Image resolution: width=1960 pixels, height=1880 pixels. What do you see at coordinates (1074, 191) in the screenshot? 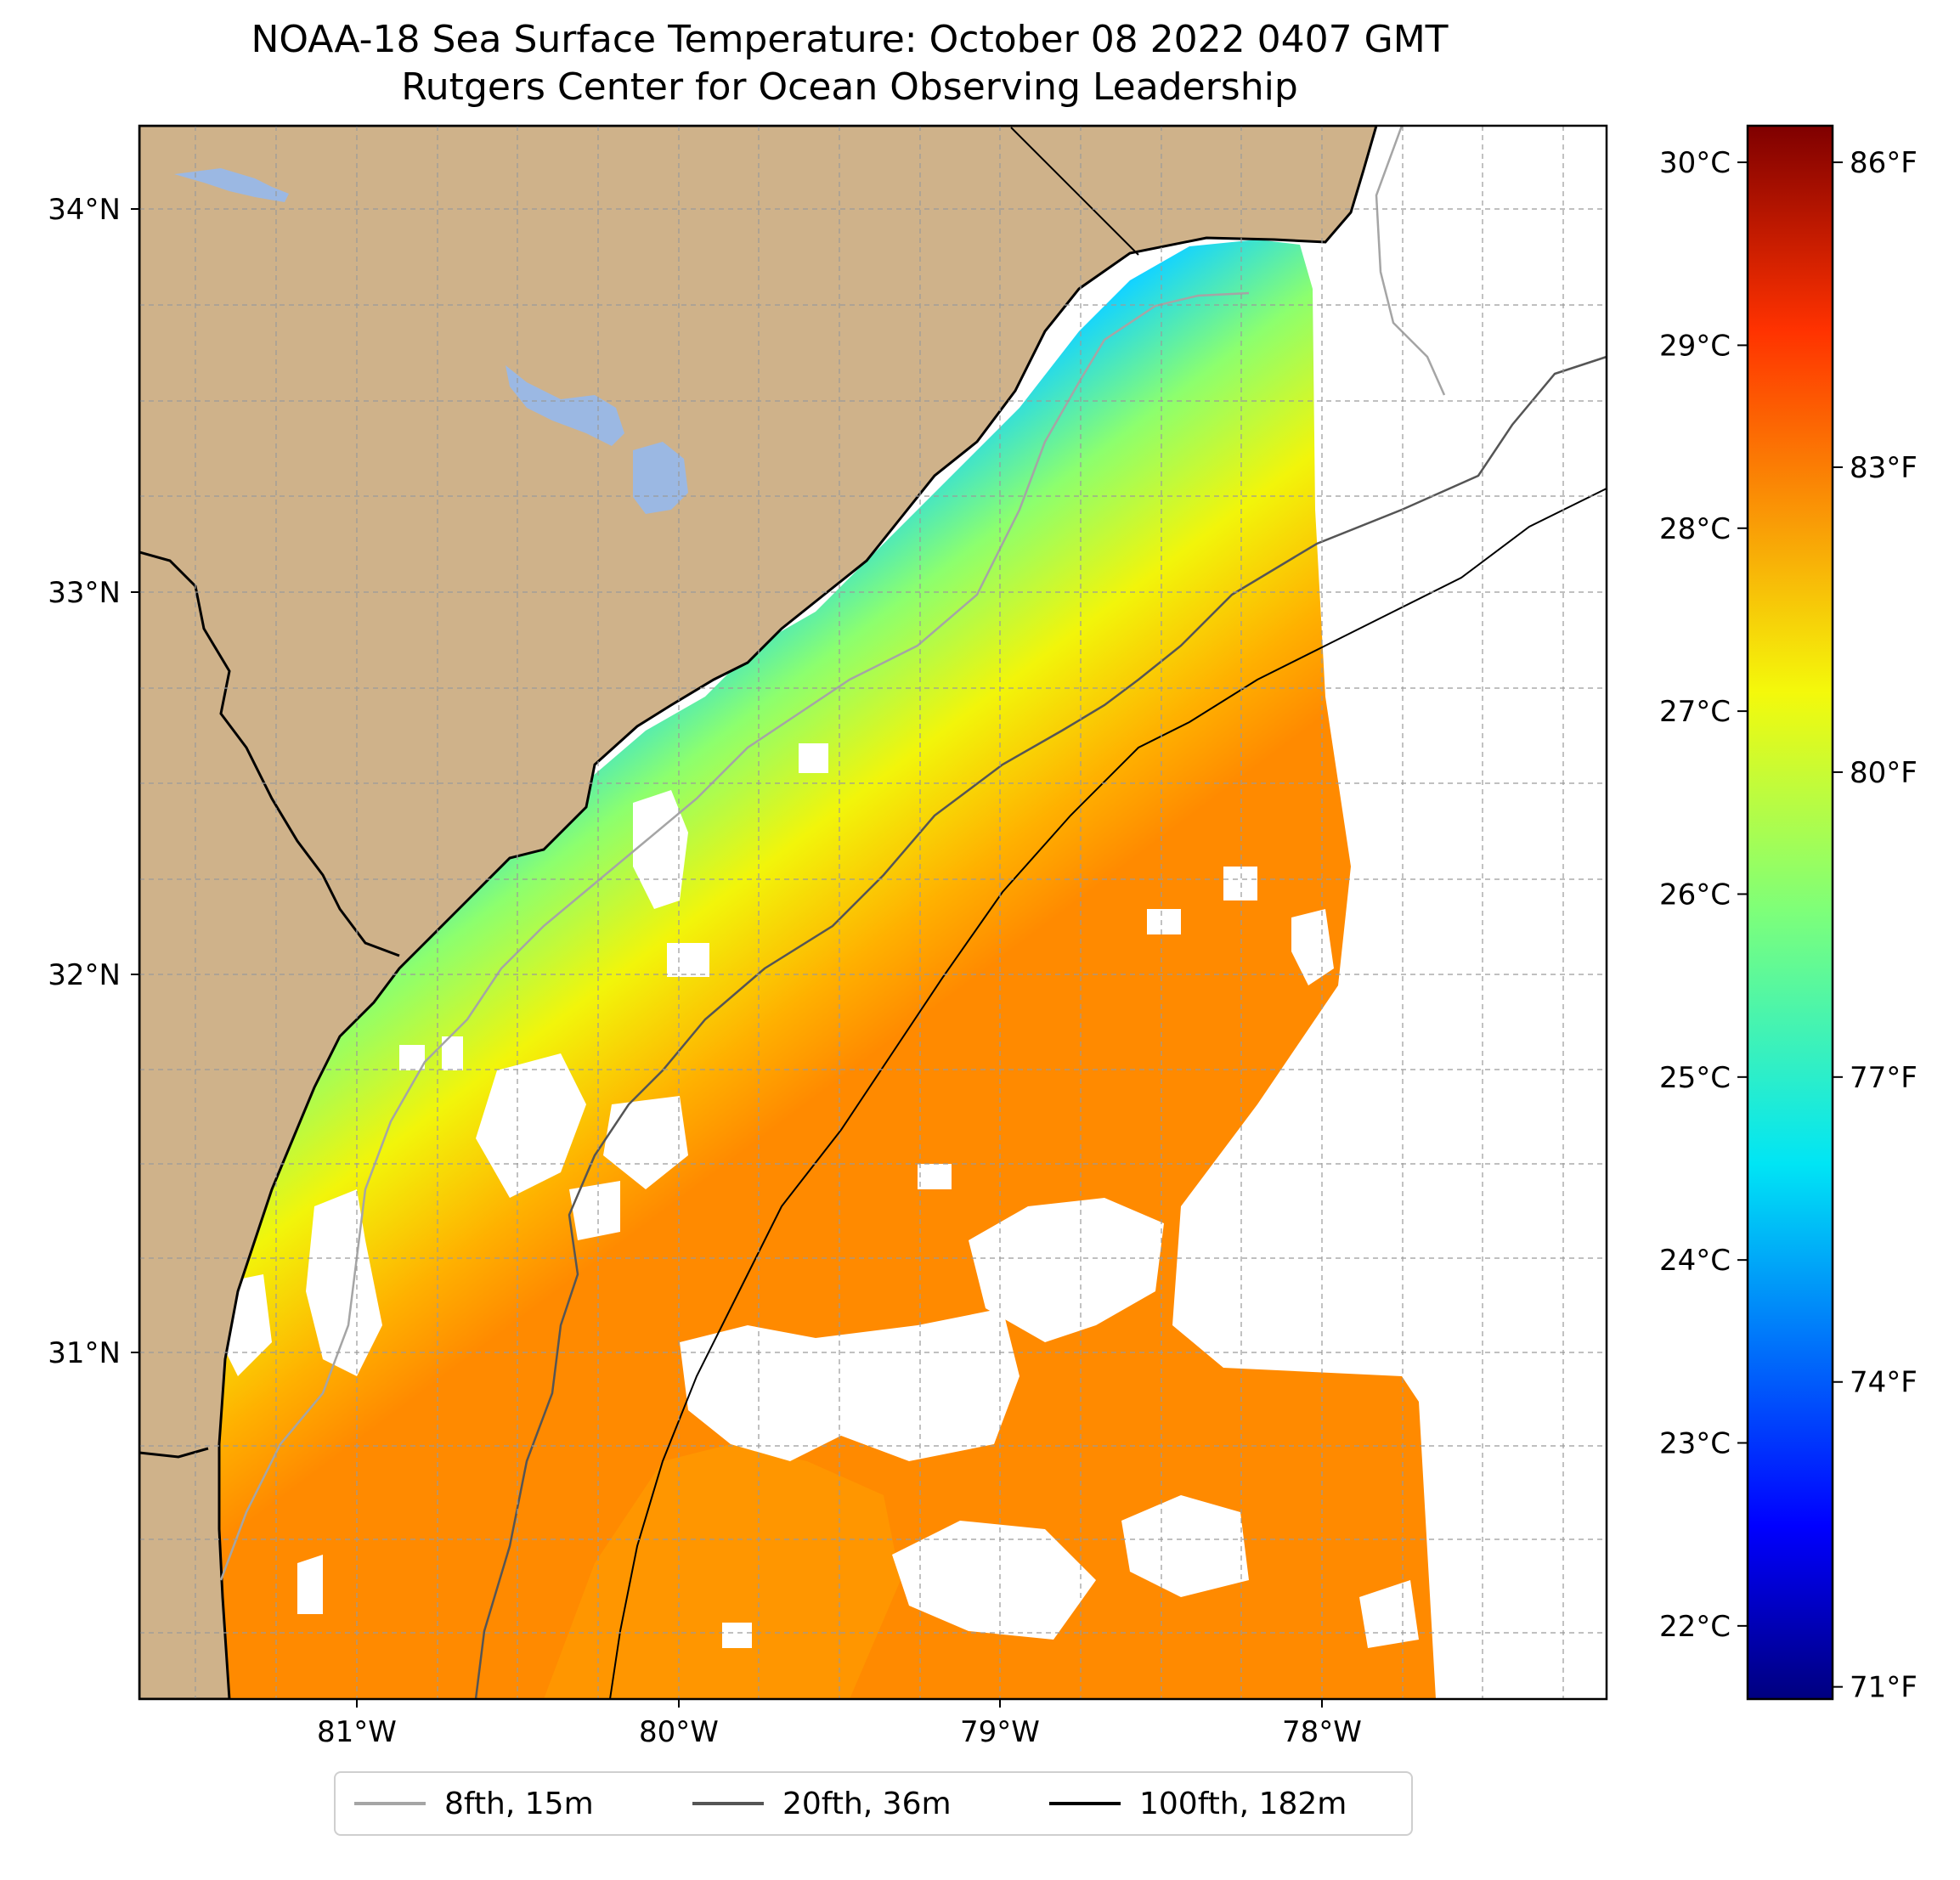
I see `state-border-nc-sc` at bounding box center [1074, 191].